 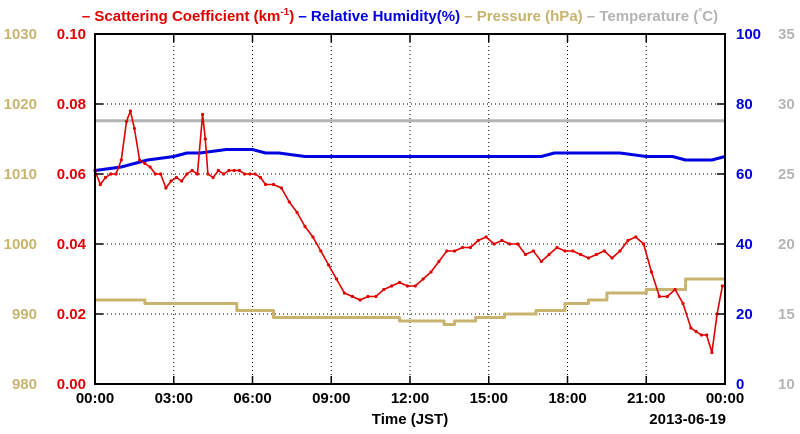 What do you see at coordinates (744, 104) in the screenshot?
I see `y-tick-label-humidity: 80` at bounding box center [744, 104].